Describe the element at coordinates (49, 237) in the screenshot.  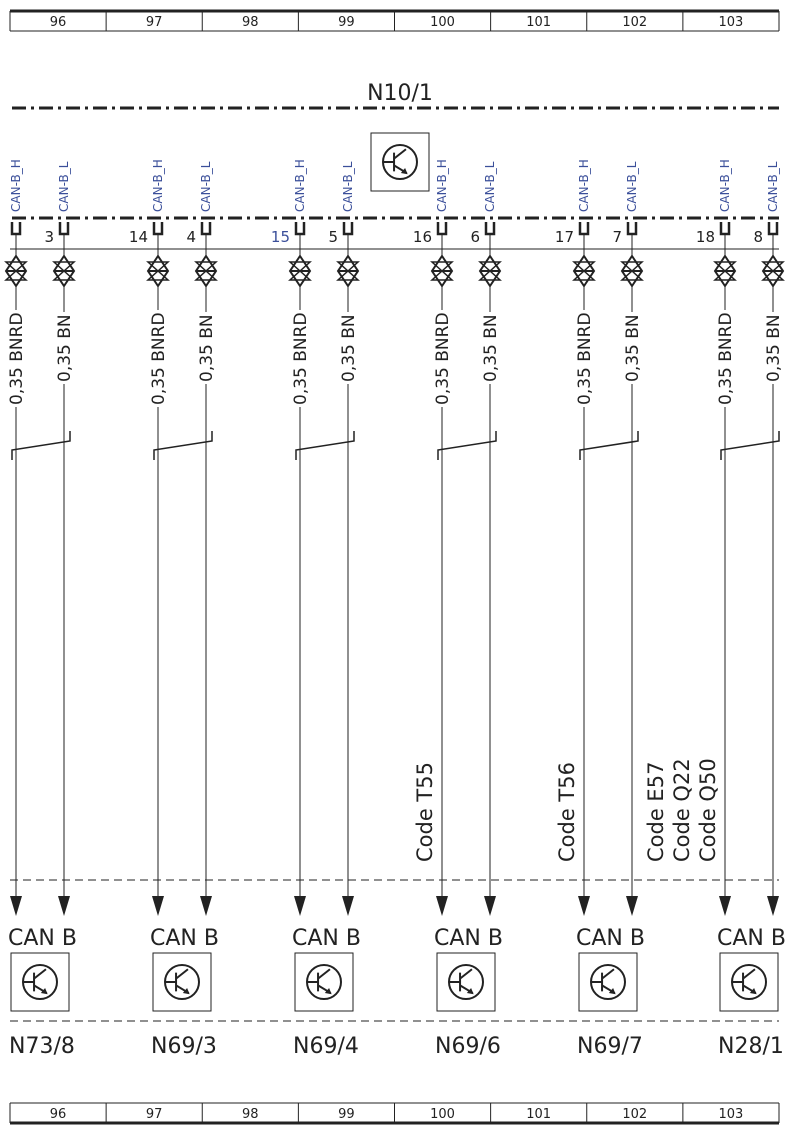
I see `pin-number: 3` at that location.